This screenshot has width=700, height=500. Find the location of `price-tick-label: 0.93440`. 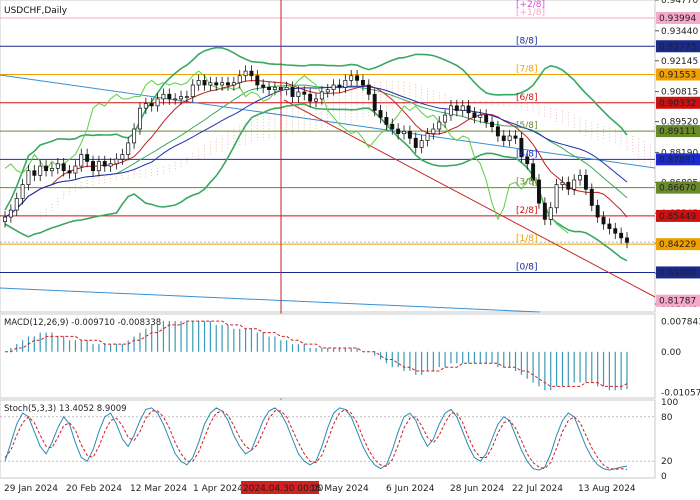

price-tick-label: 0.93440 is located at coordinates (679, 32).